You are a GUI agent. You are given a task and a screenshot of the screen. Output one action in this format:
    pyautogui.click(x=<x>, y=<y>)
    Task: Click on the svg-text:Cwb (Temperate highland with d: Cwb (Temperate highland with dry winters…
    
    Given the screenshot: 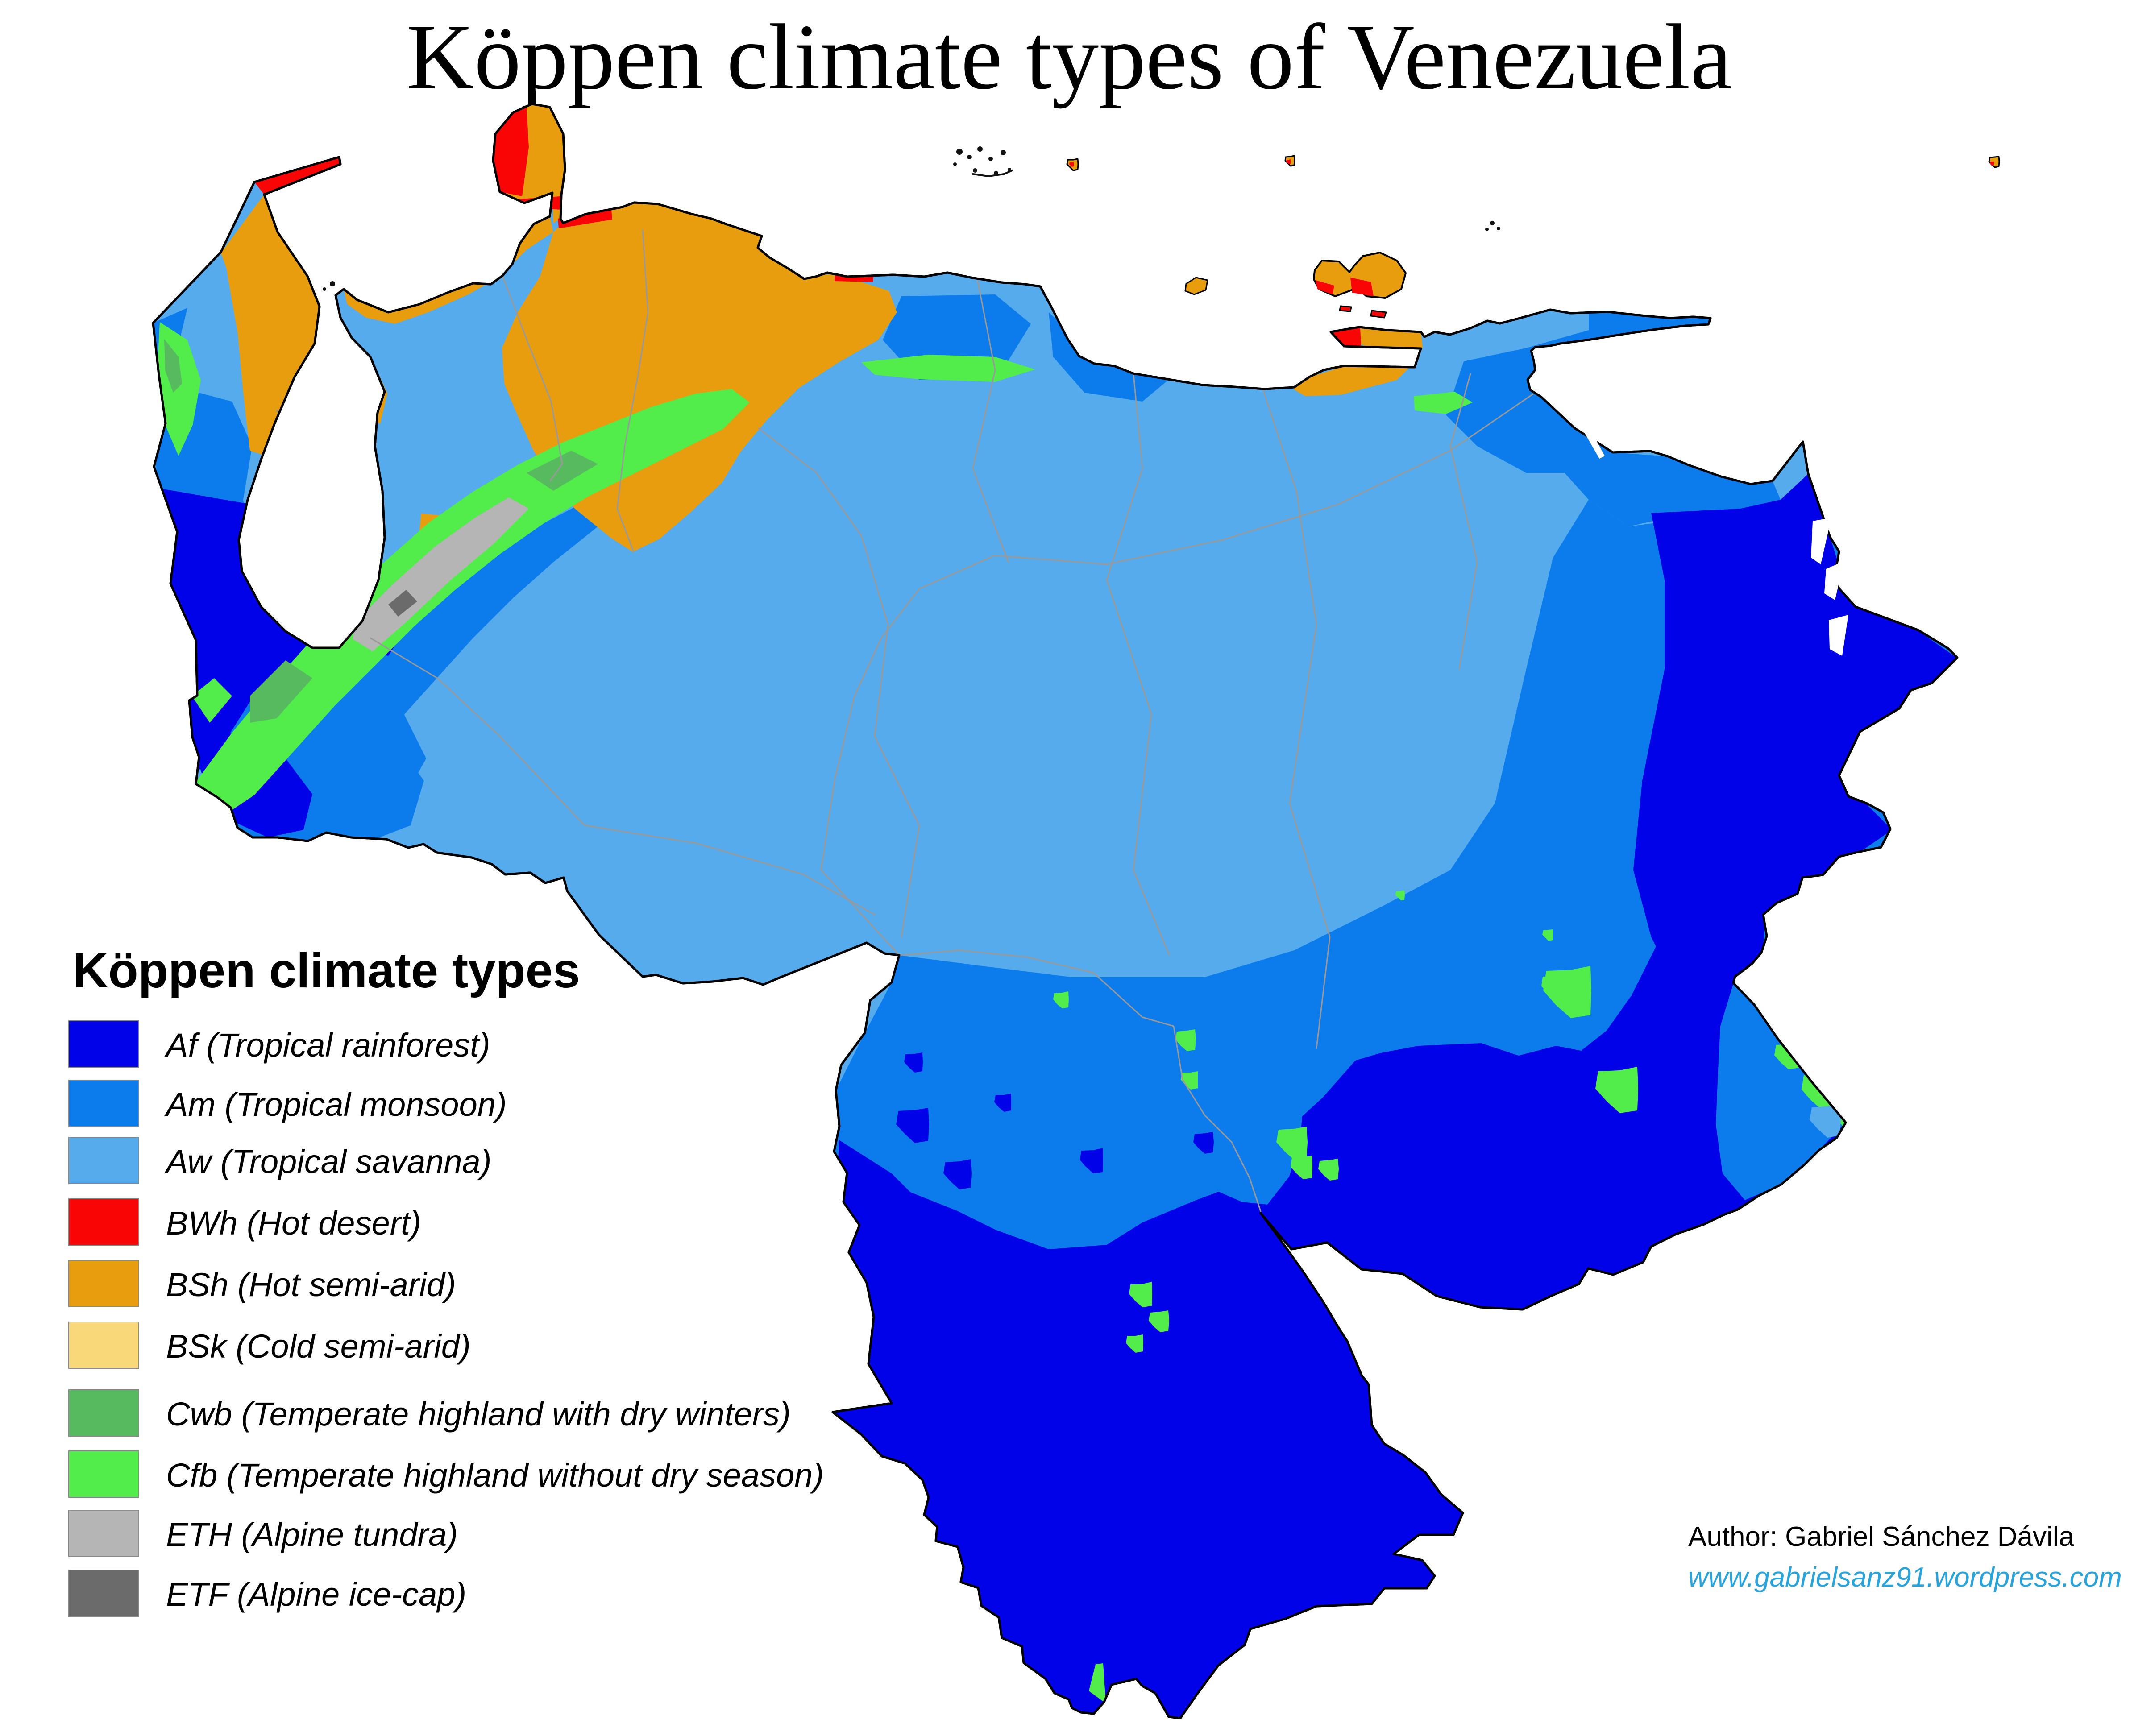 What is the action you would take?
    pyautogui.click(x=478, y=1414)
    